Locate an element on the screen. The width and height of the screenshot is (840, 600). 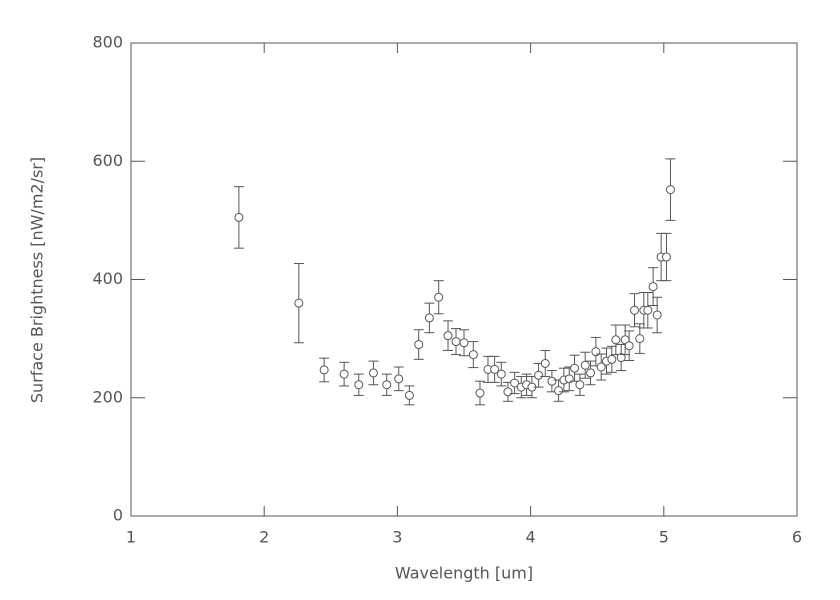
y-tick-label: 800 is located at coordinates (107, 42).